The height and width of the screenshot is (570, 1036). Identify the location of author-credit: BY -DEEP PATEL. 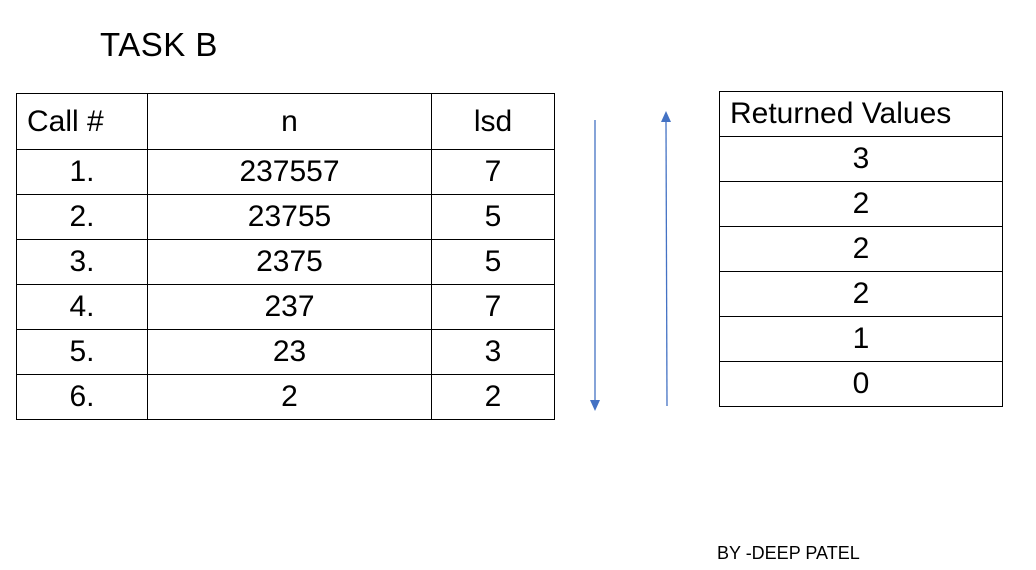
(788, 553).